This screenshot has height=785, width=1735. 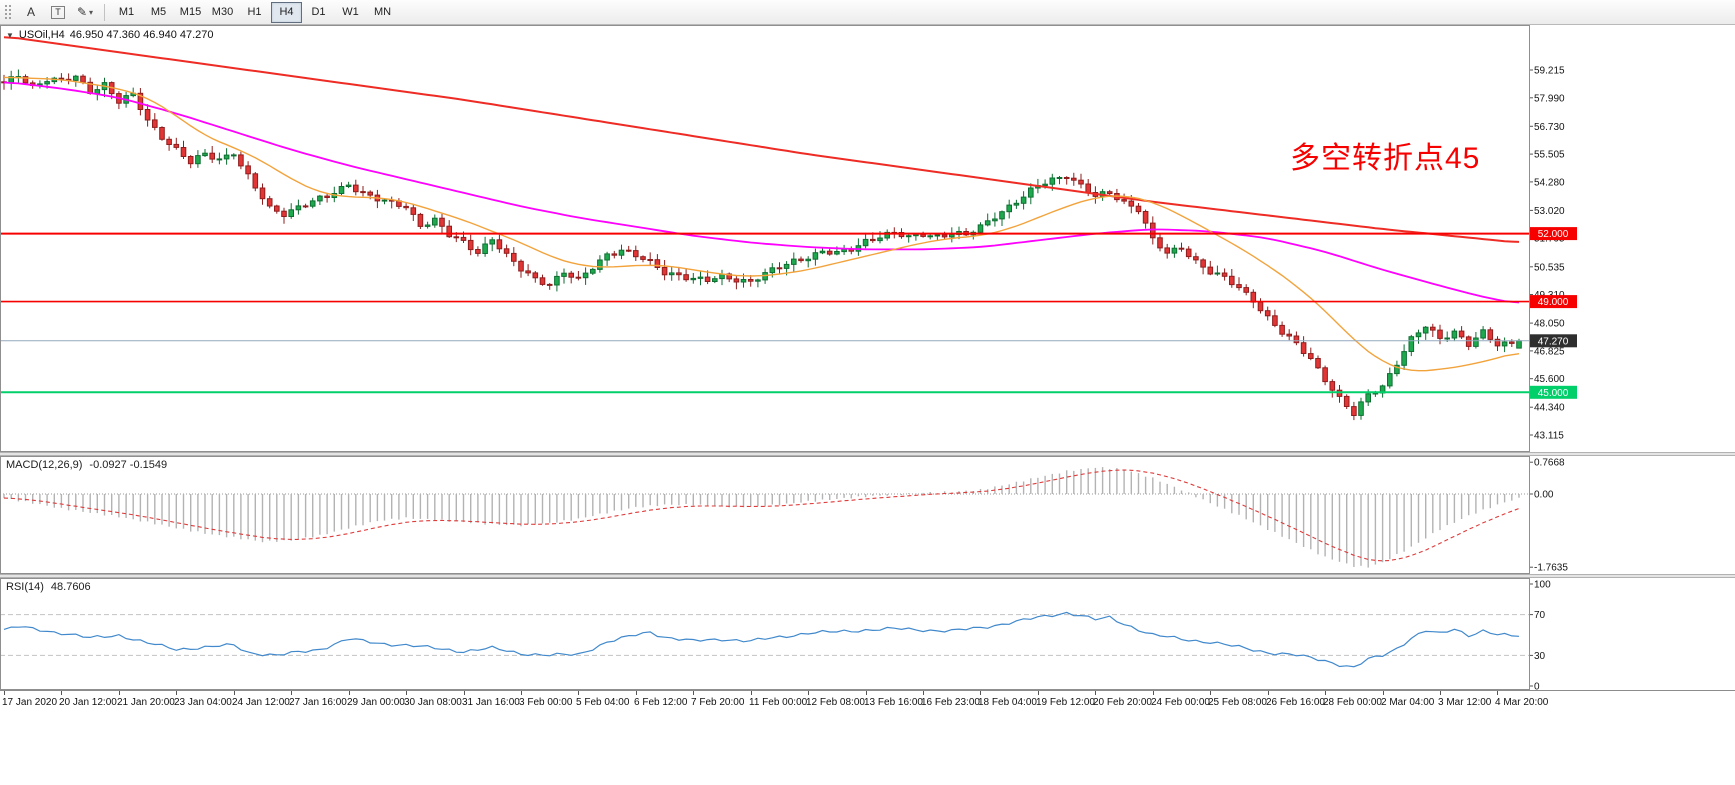 I want to click on svg-text: 48.050, so click(x=1549, y=324).